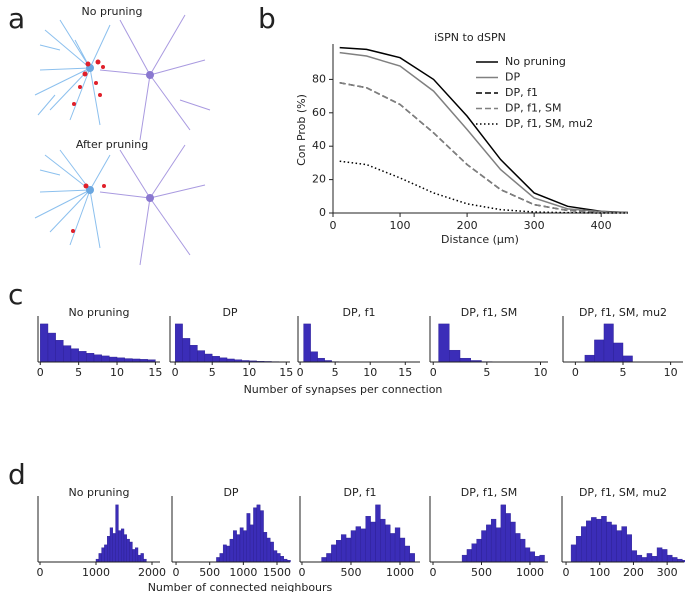 This screenshot has width=685, height=592. Describe the element at coordinates (243, 572) in the screenshot. I see `x-tick-label: 1000` at that location.